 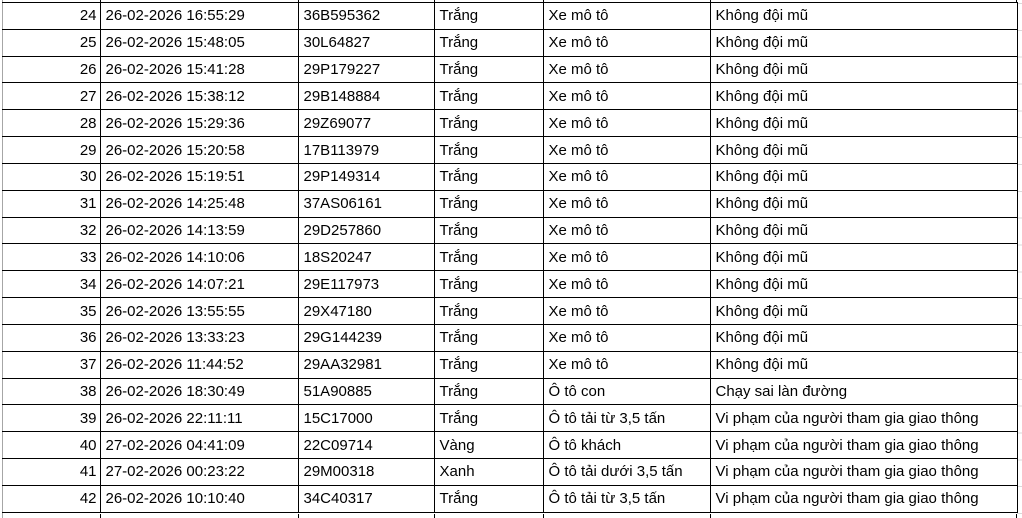 I want to click on cell-order-number: 32, so click(x=51, y=230).